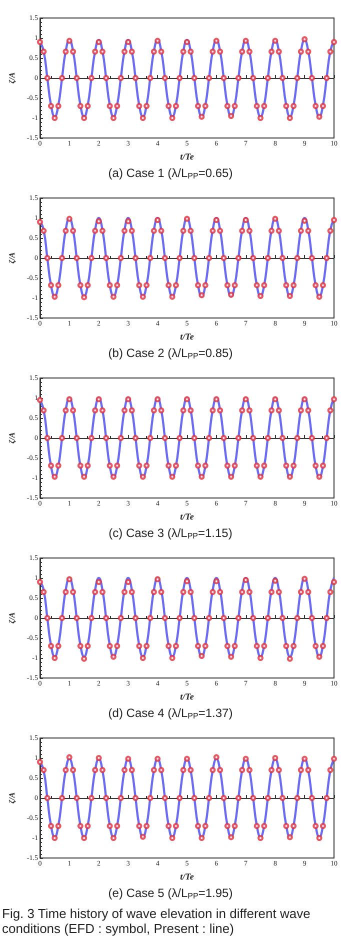 The width and height of the screenshot is (341, 939). I want to click on caption: Fig. 3 Time history of wave elevation in different wave conditions (EFD : symbol, Present : line), so click(158, 921).